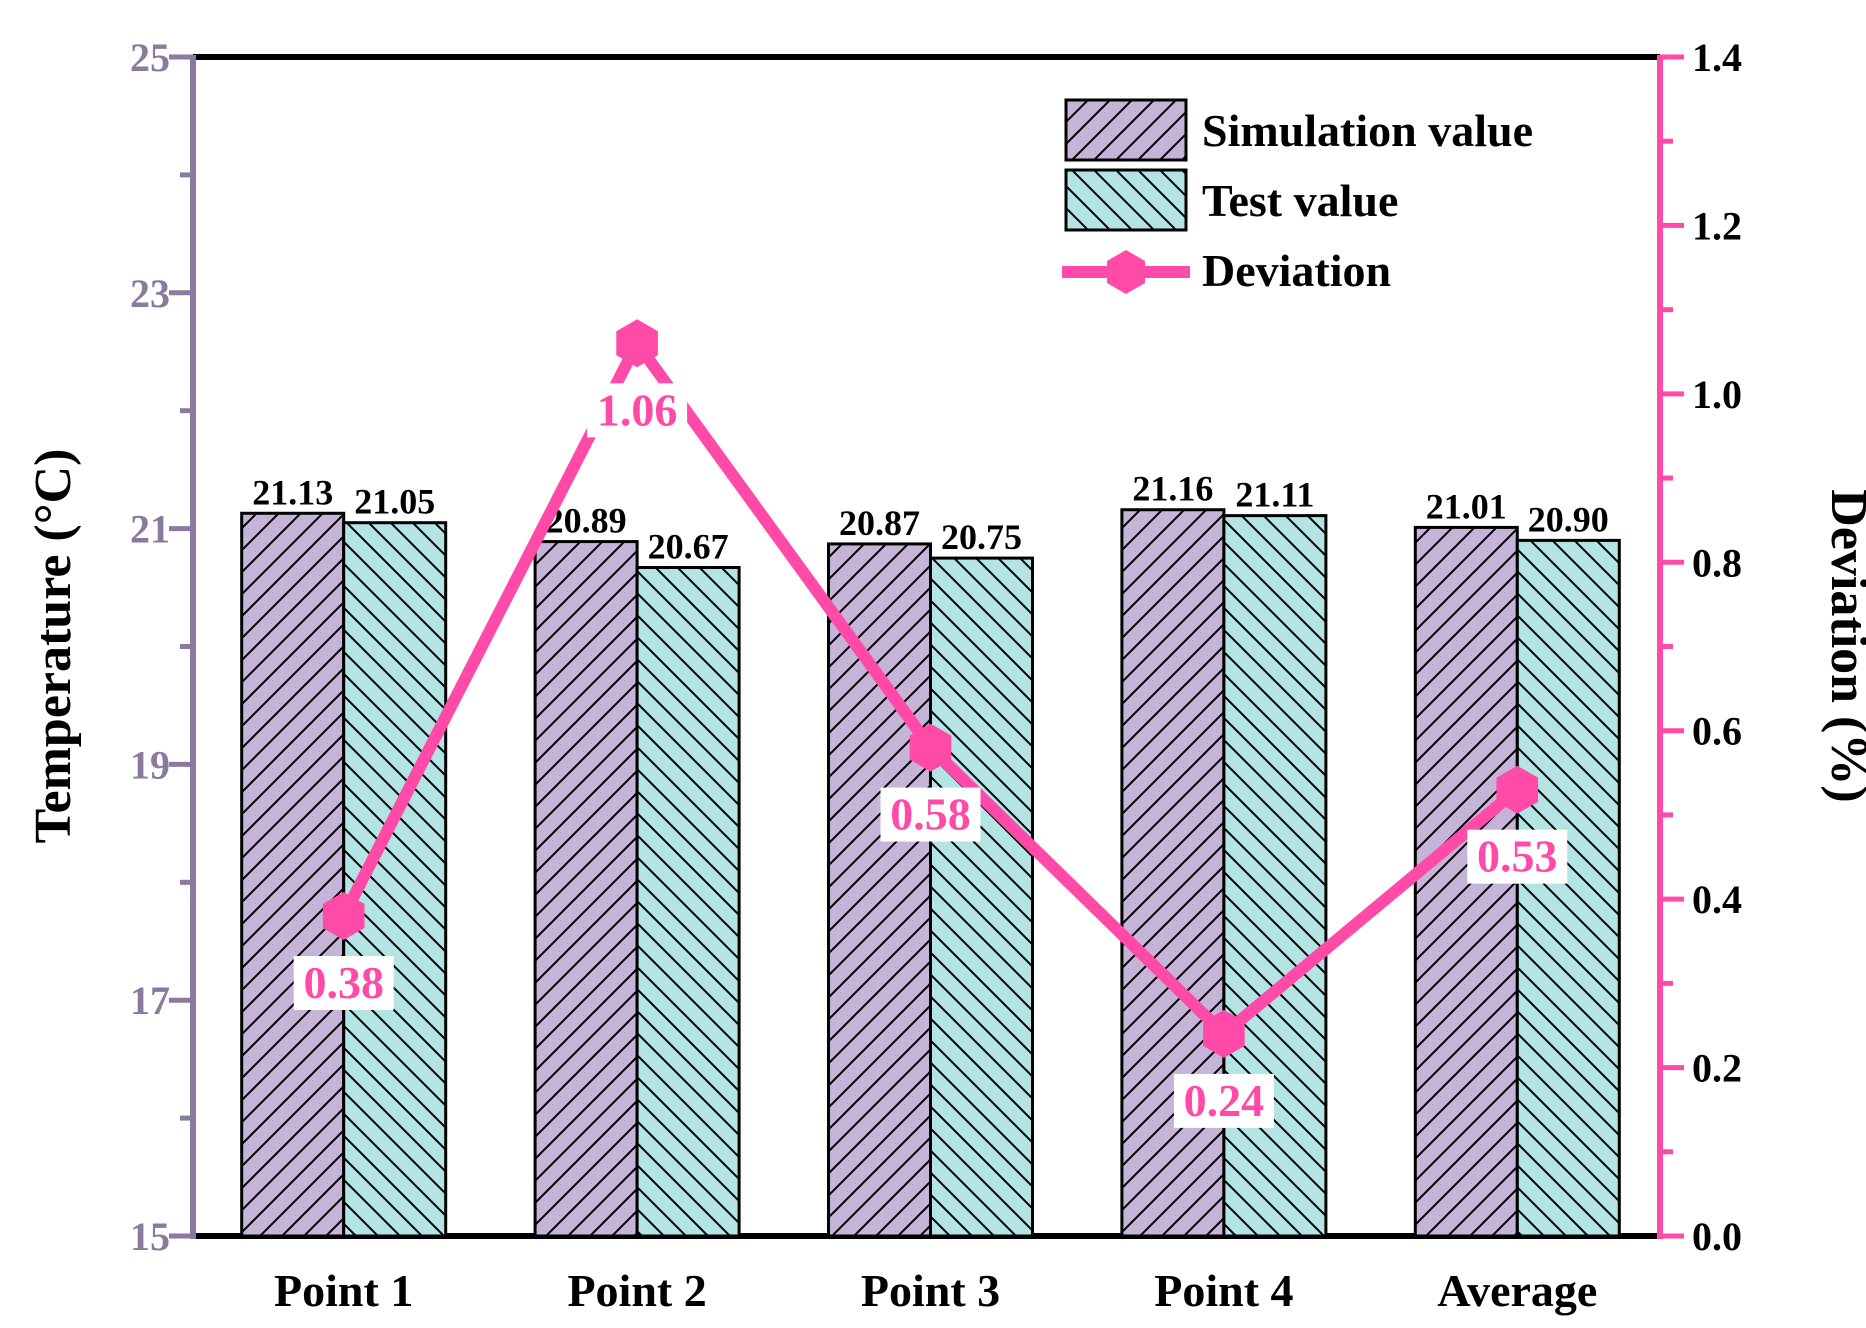 This screenshot has height=1328, width=1866. I want to click on y-axis-title: Temperature (°C), so click(53, 646).